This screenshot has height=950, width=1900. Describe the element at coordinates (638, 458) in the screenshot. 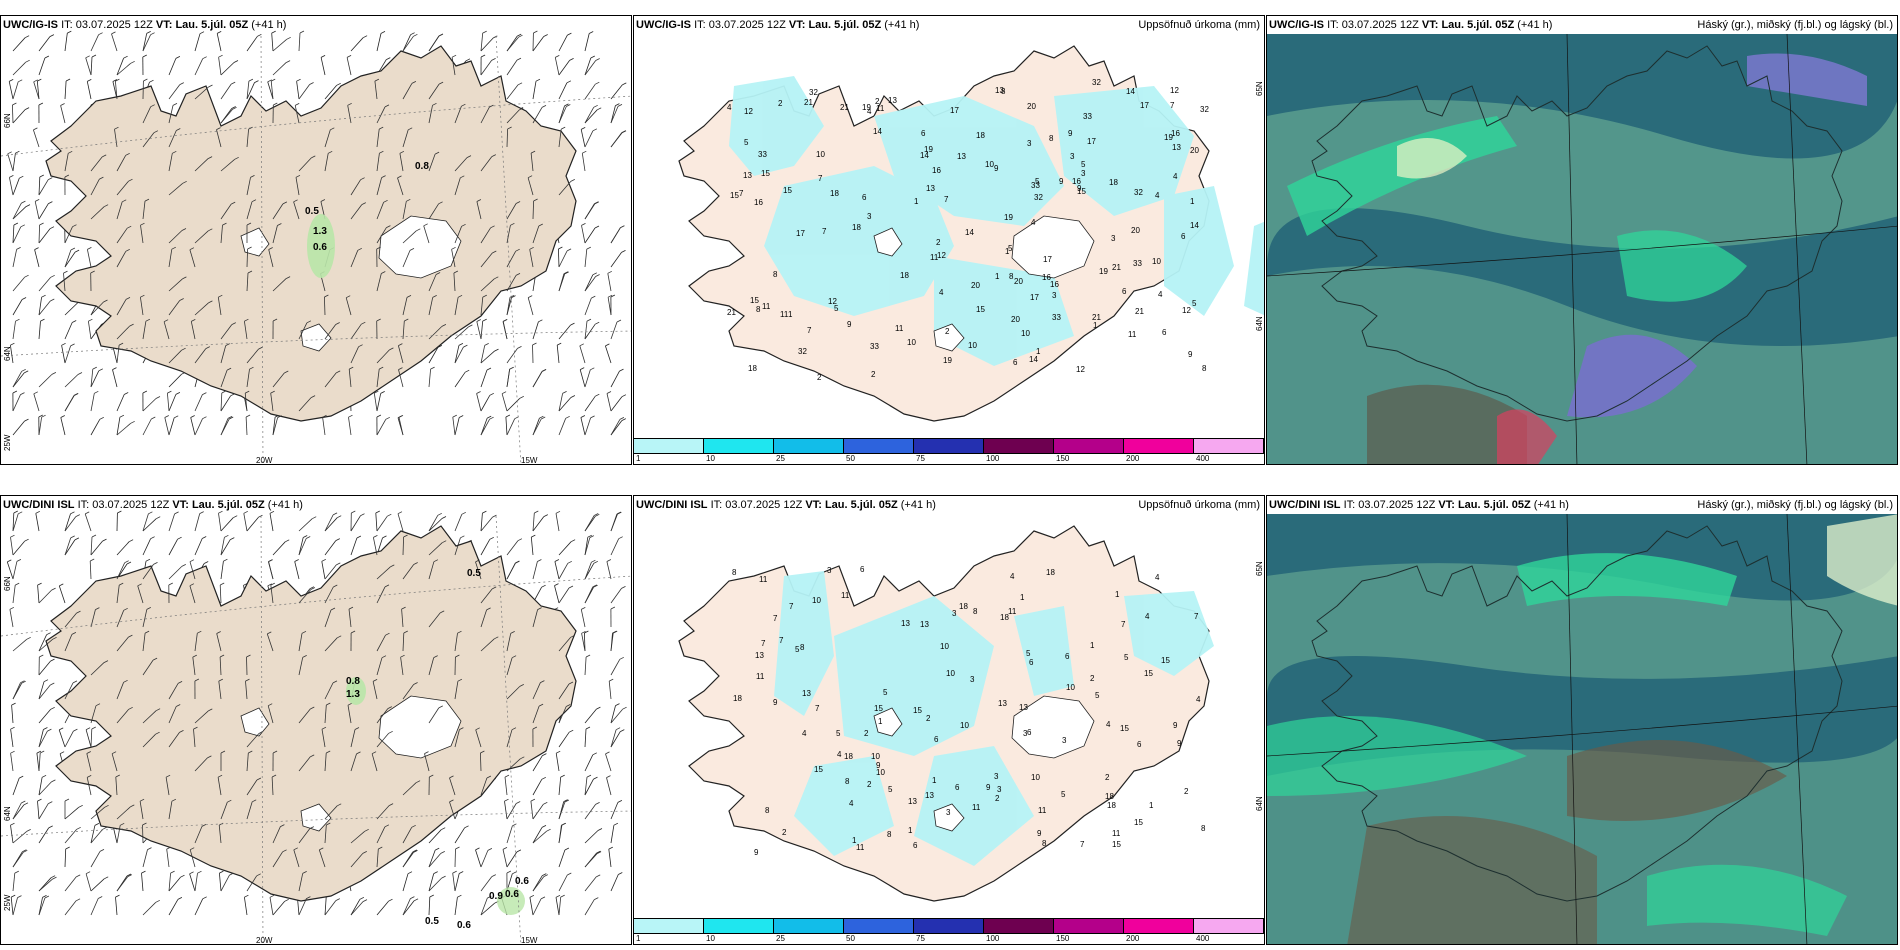

I see `legend-tick: 1` at that location.